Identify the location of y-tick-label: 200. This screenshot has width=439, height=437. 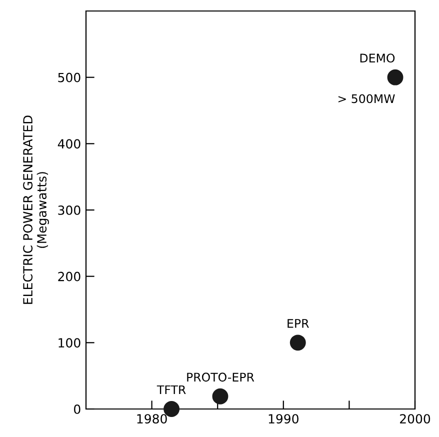
(69, 277).